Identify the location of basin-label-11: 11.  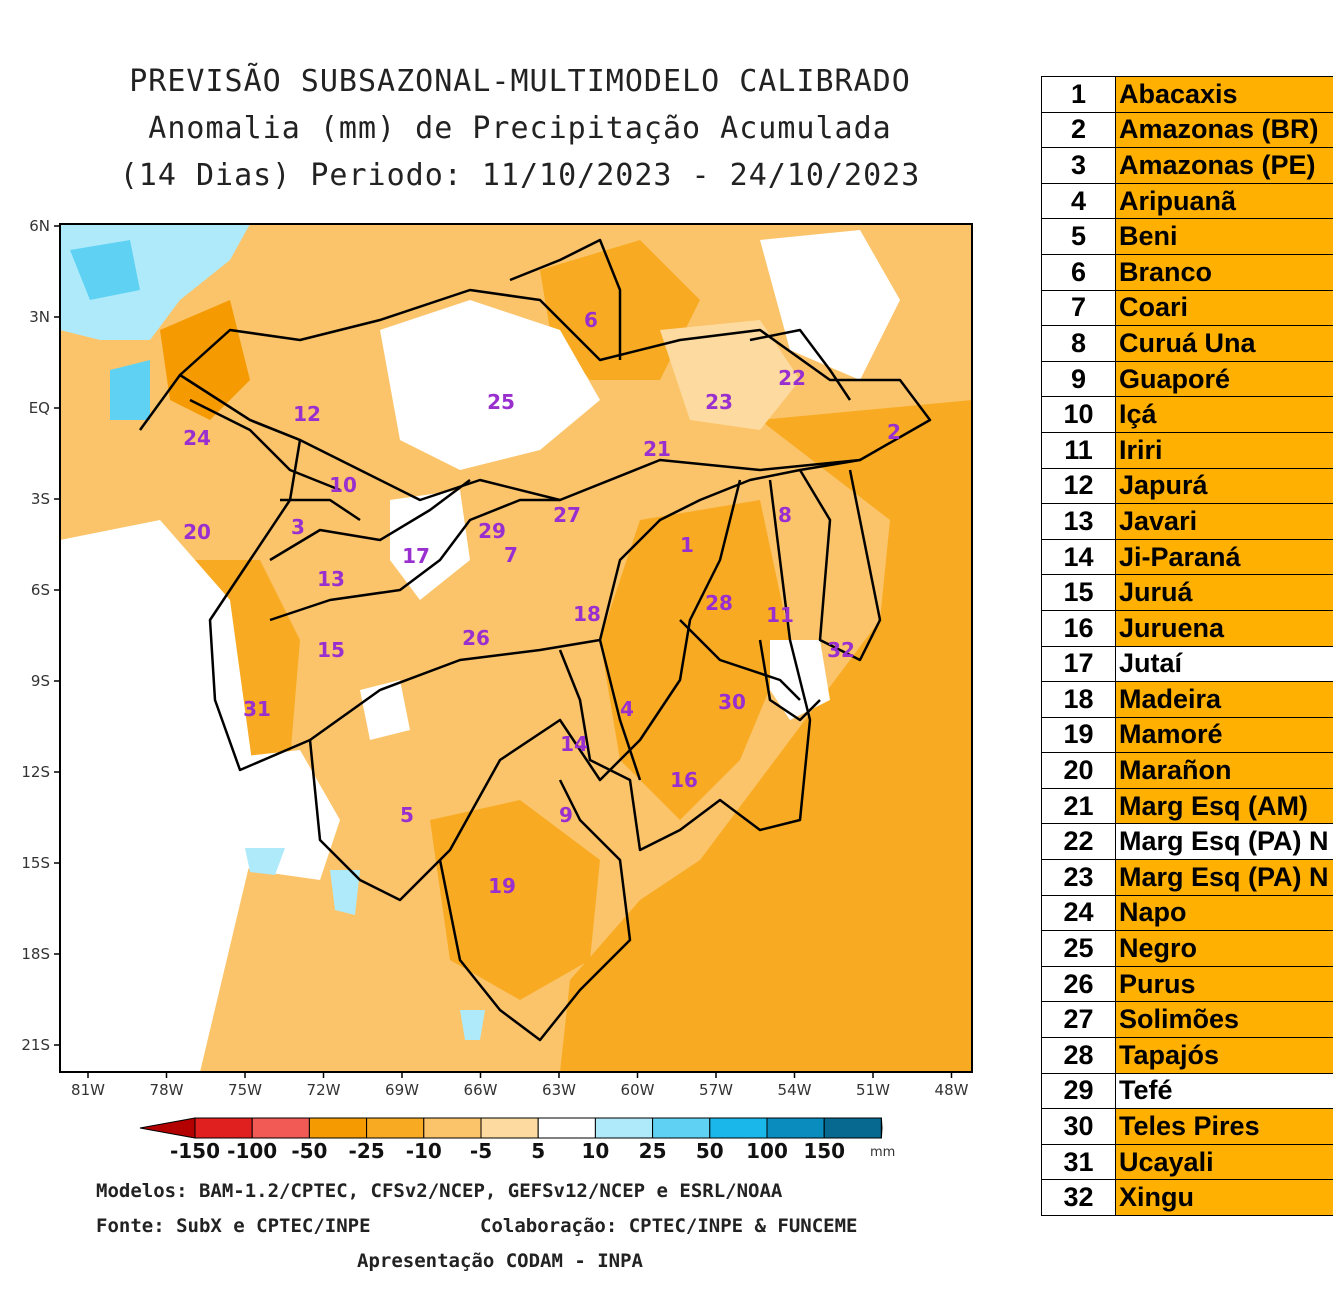
(780, 615).